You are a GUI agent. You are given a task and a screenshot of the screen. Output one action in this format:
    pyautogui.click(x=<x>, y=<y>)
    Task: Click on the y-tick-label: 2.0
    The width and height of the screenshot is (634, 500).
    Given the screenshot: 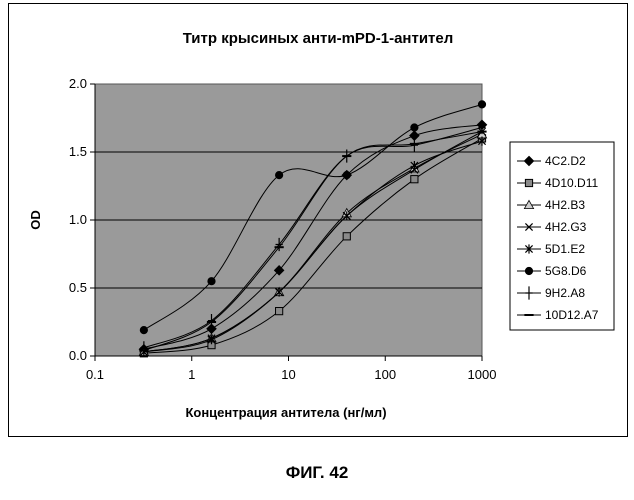 What is the action you would take?
    pyautogui.click(x=78, y=83)
    